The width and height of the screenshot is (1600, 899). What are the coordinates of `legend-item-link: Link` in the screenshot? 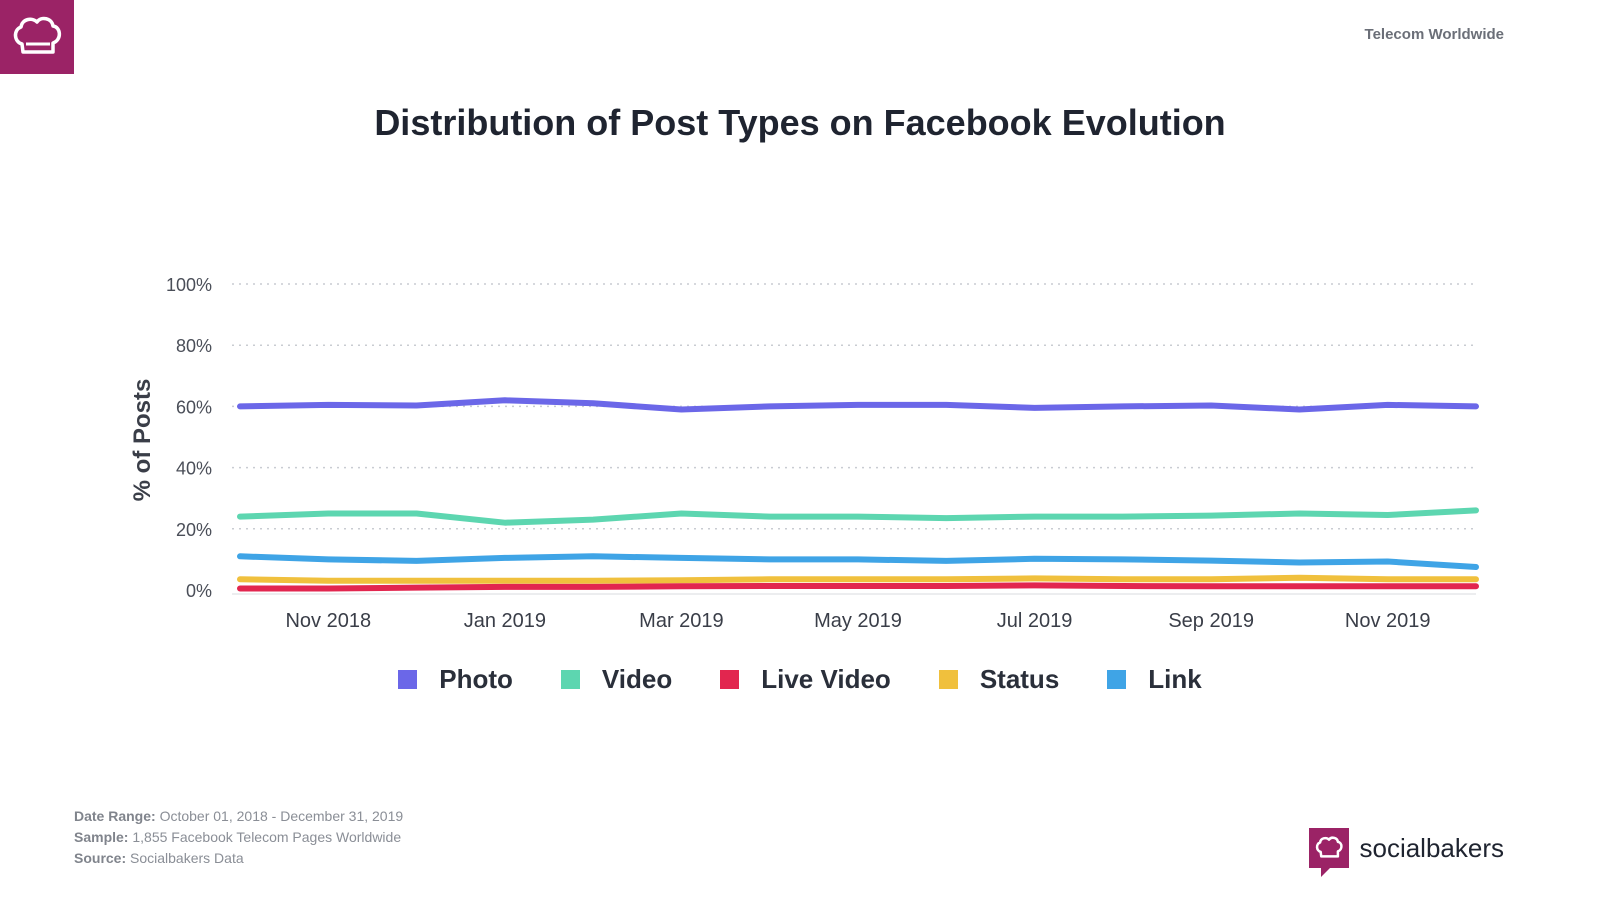 It's located at (1154, 679).